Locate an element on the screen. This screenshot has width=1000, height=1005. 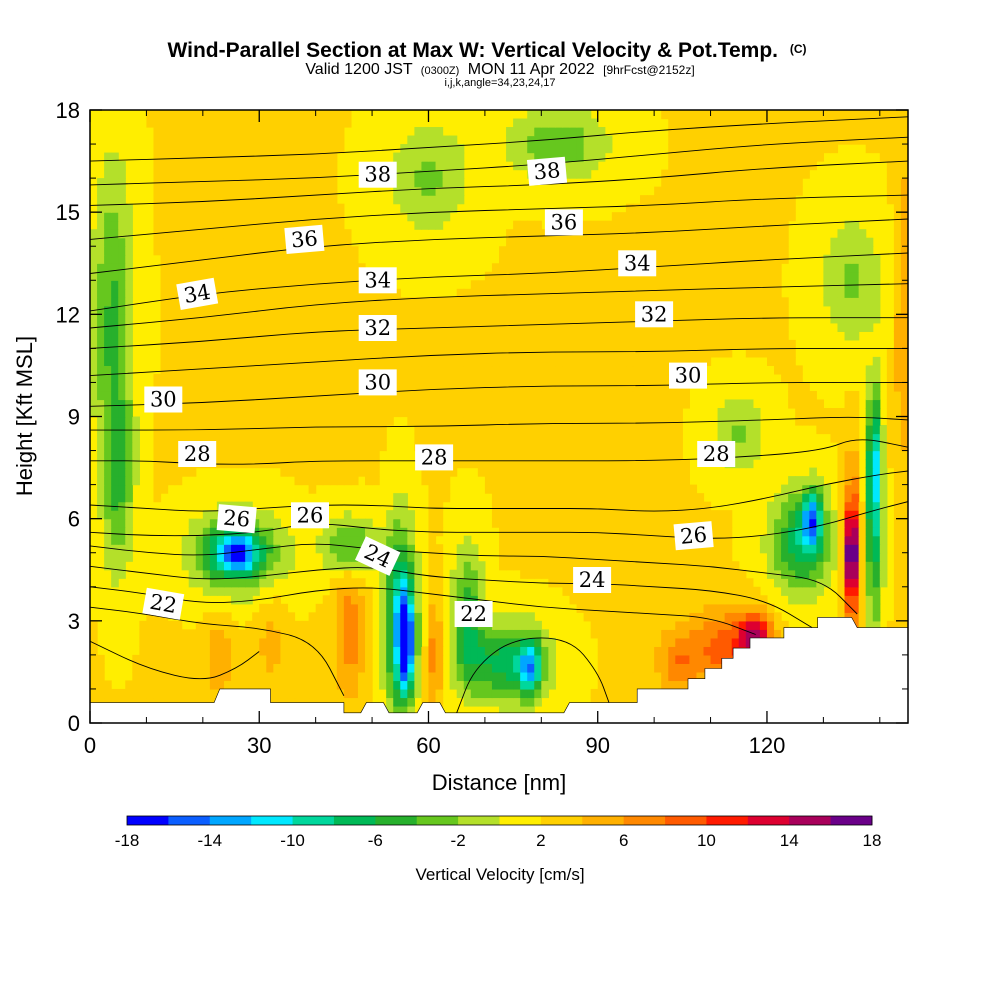
subtitle-forecast: [9hrFcst@2152z] is located at coordinates (649, 70).